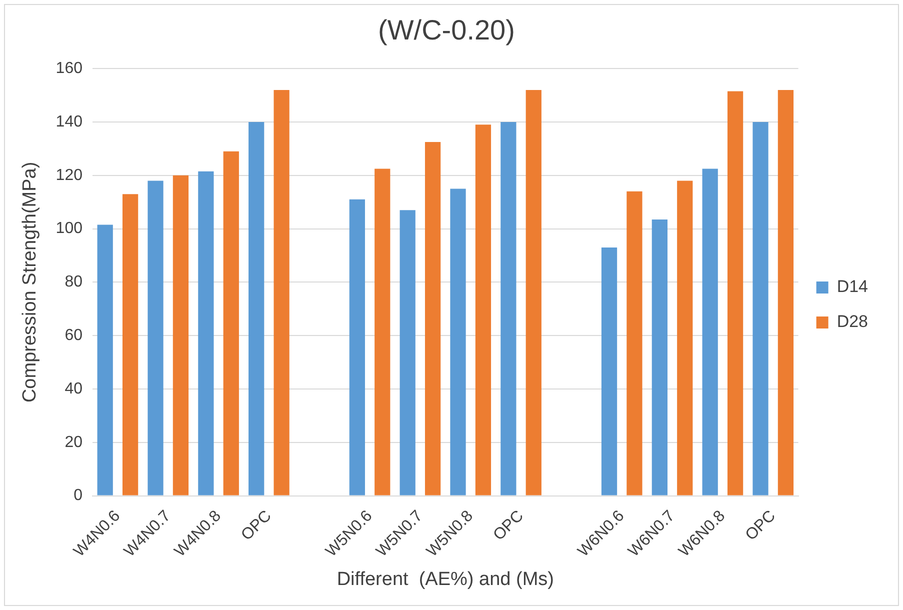  Describe the element at coordinates (69, 69) in the screenshot. I see `y-tick-label: 160` at that location.